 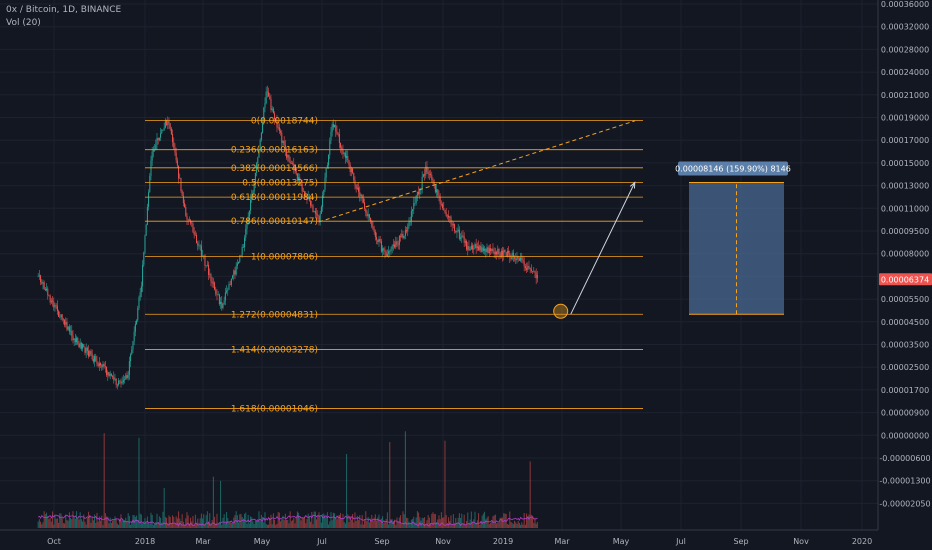 I want to click on target-circle-marker, so click(x=561, y=311).